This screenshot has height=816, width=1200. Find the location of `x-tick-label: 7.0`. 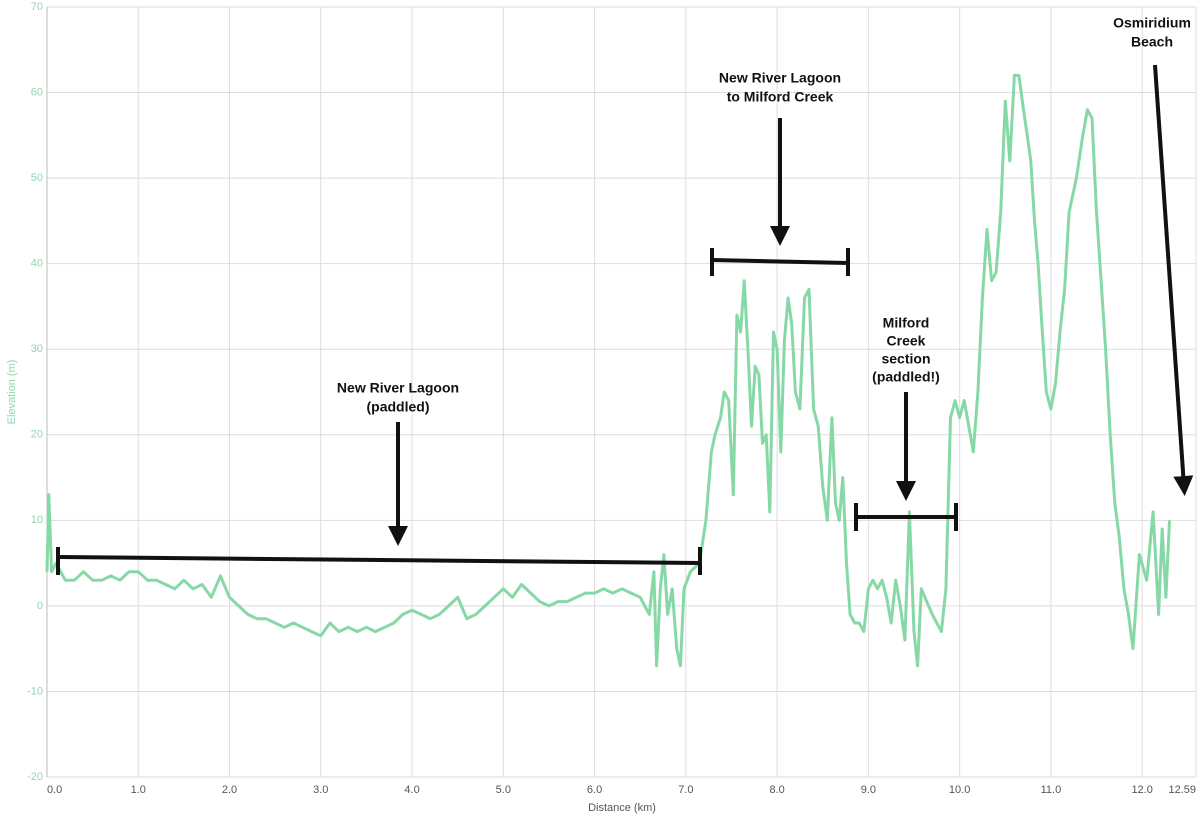

x-tick-label: 7.0 is located at coordinates (685, 790).